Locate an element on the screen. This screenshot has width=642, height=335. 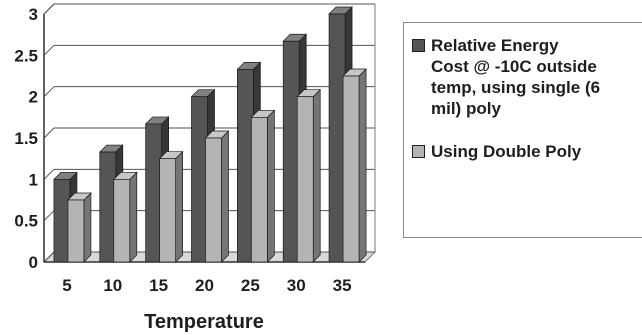
y-tick-label: 3 is located at coordinates (33, 14).